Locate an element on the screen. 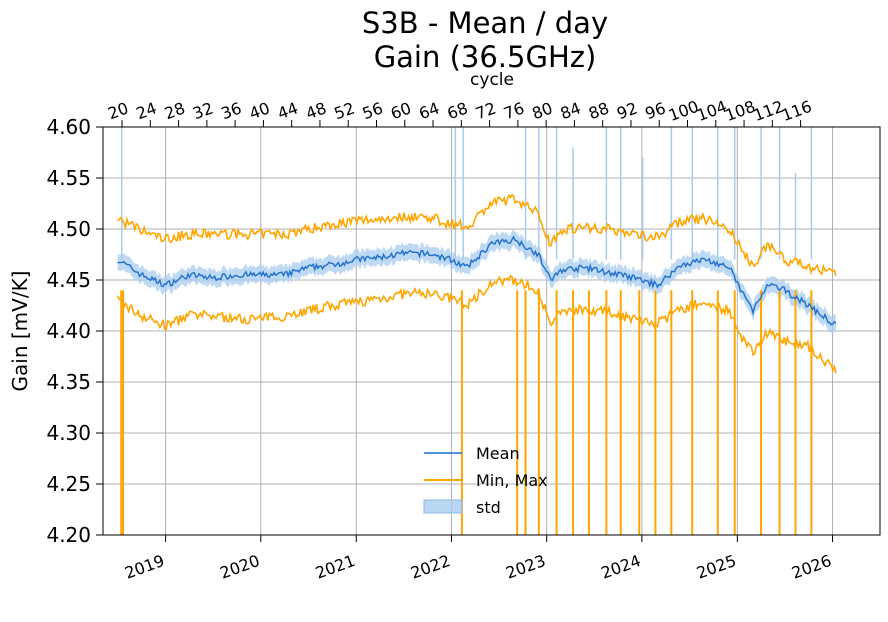 Image resolution: width=888 pixels, height=622 pixels. top-axis-label: cycle is located at coordinates (492, 80).